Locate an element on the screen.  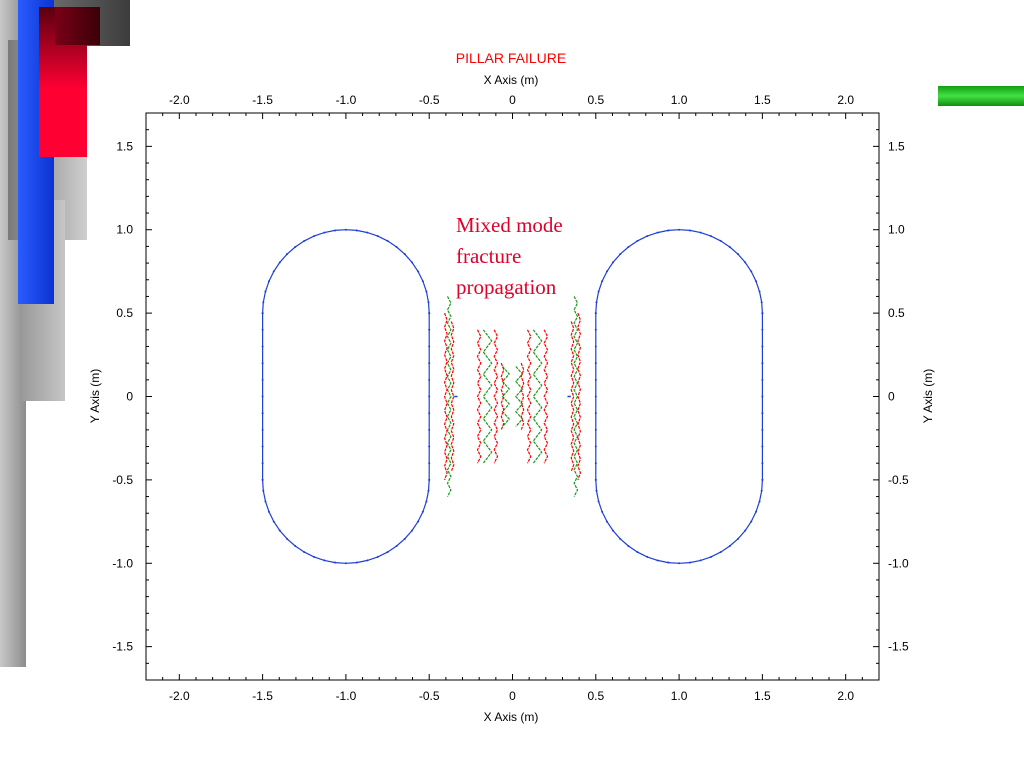
x-tick-label-bottom: -1.5 is located at coordinates (262, 696).